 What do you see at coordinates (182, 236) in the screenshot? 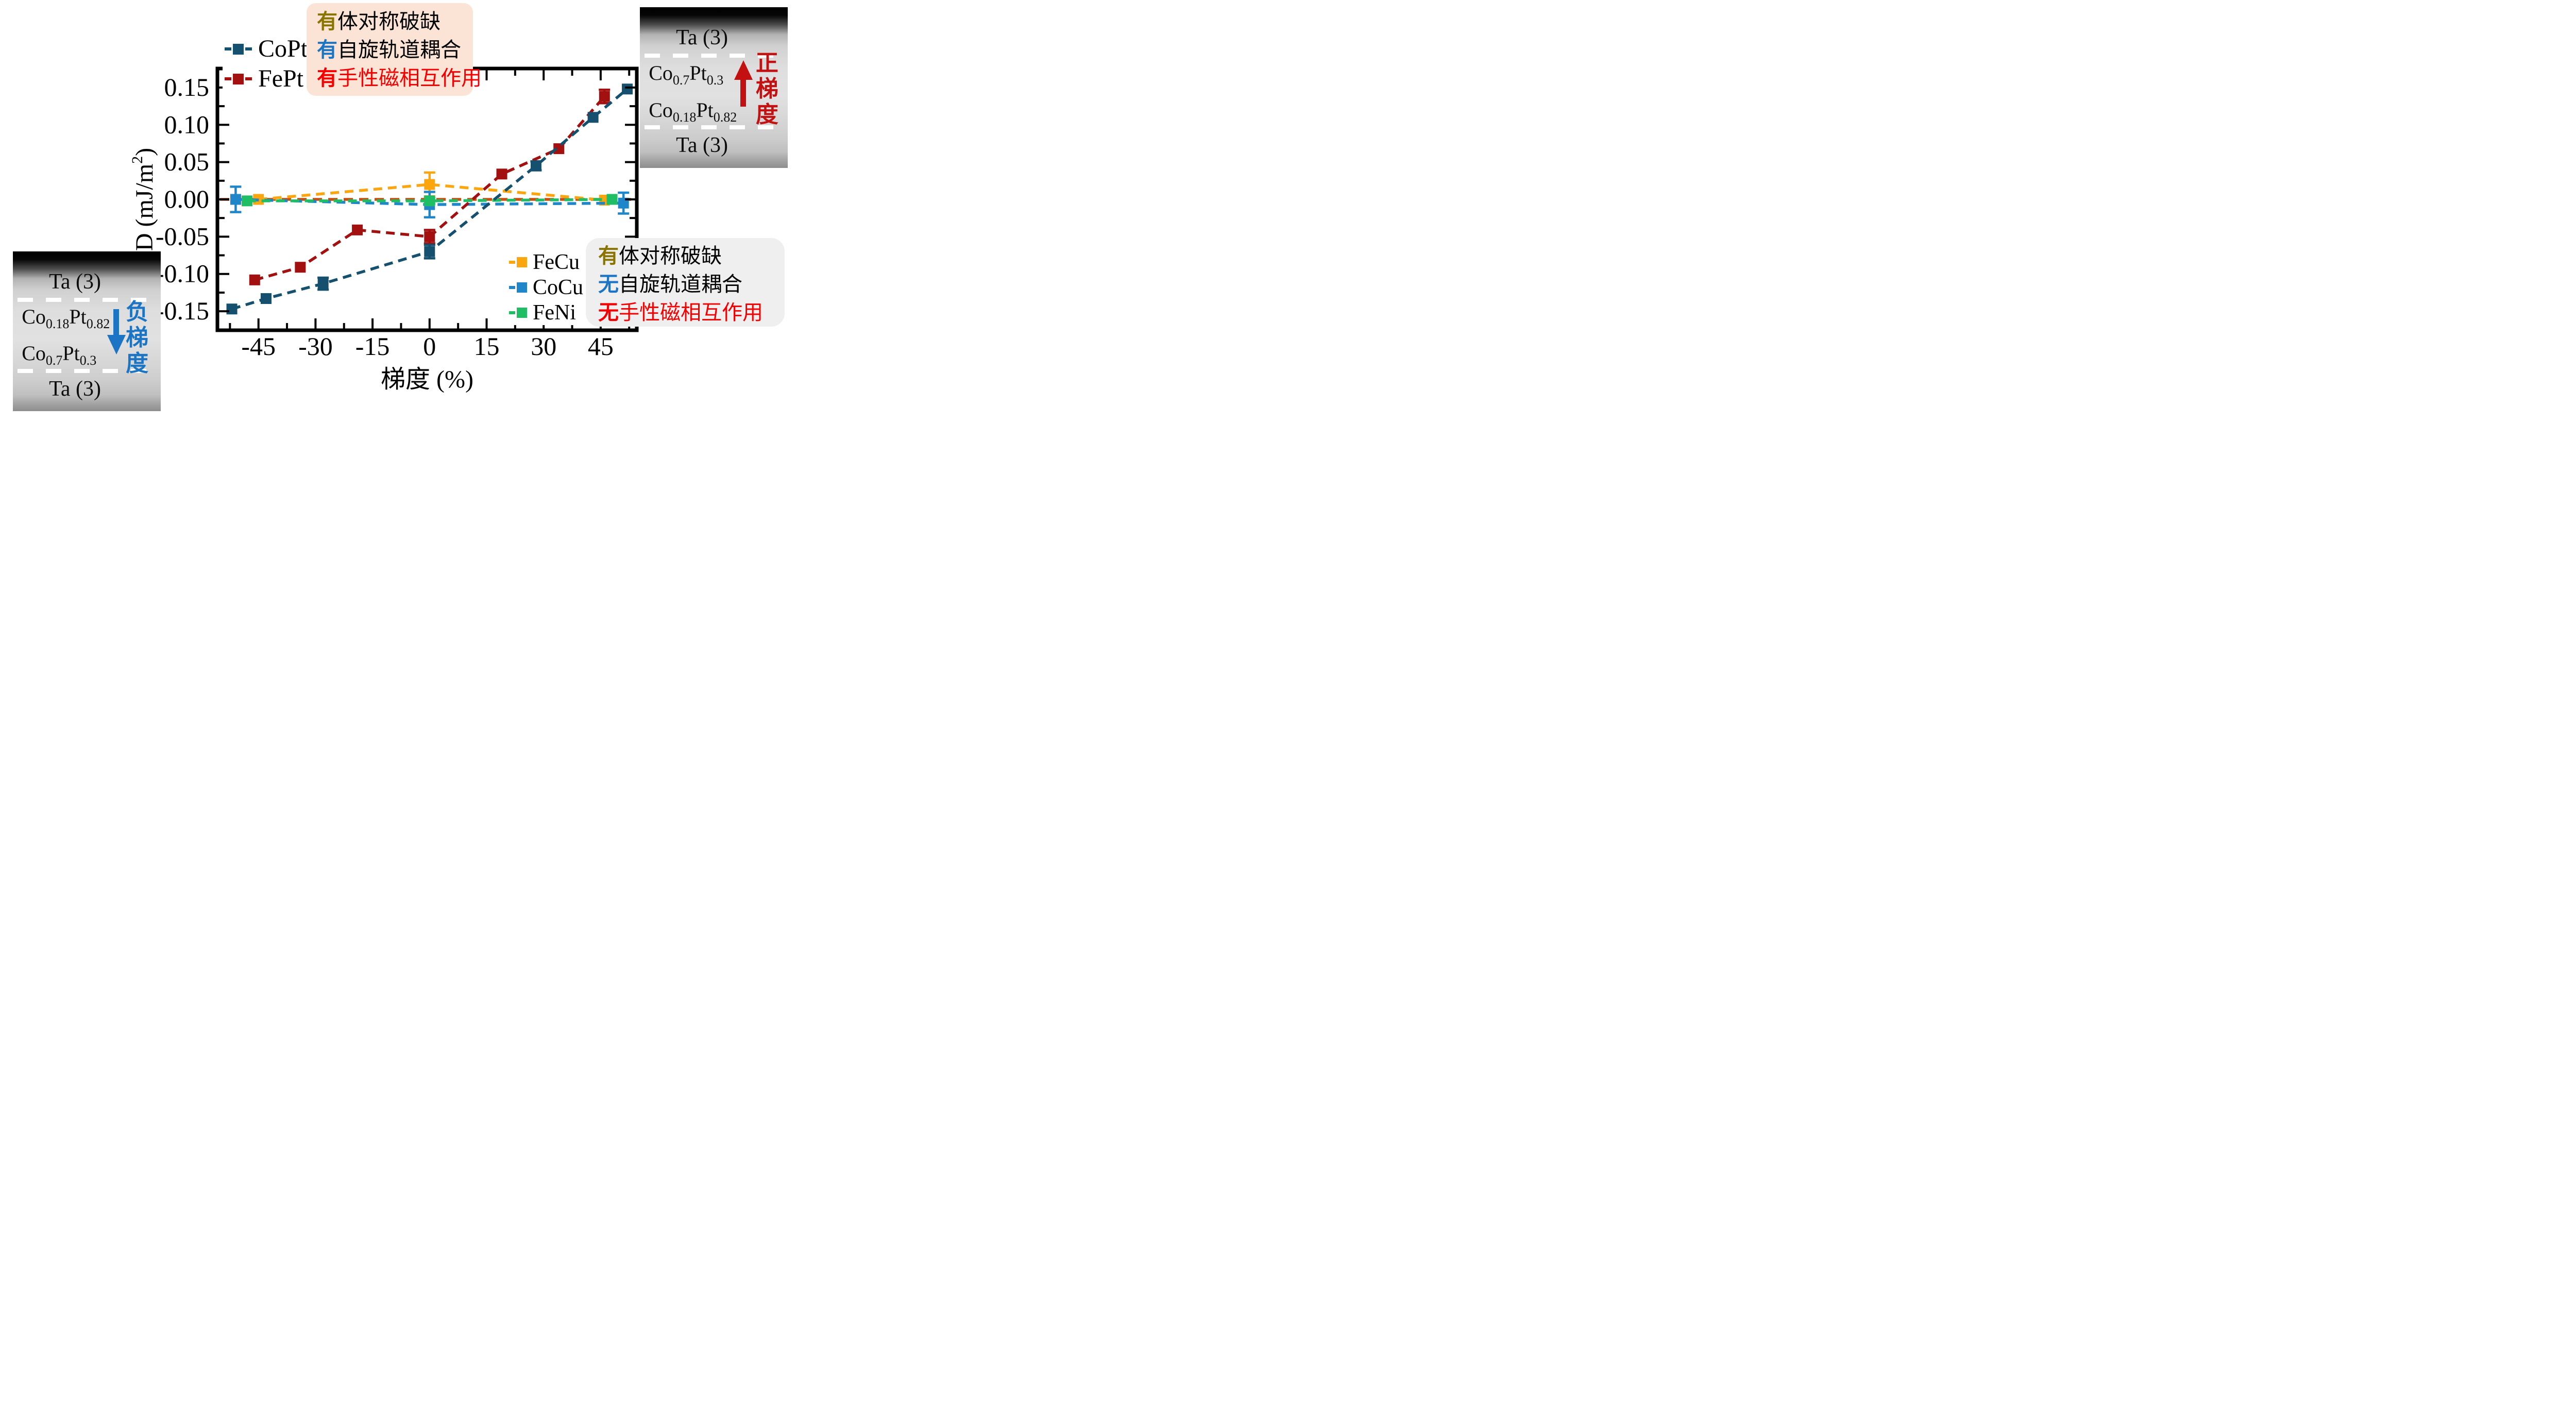
I see `y-tick-label: -0.05` at bounding box center [182, 236].